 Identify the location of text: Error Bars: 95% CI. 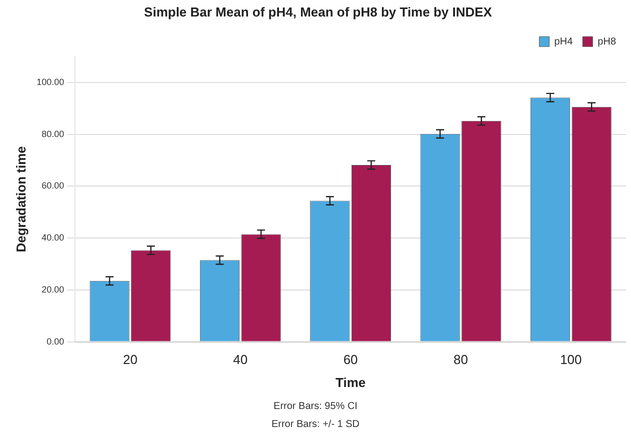
(315, 407).